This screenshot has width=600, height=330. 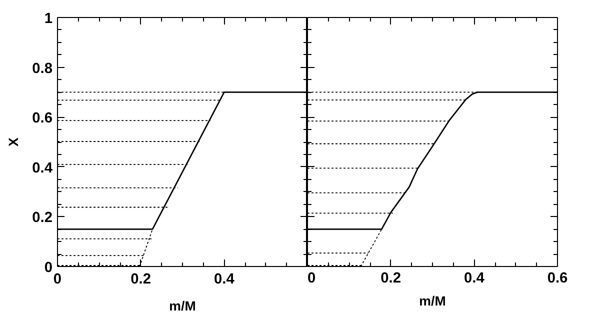 I want to click on y-tick-label: 0.4, so click(x=43, y=168).